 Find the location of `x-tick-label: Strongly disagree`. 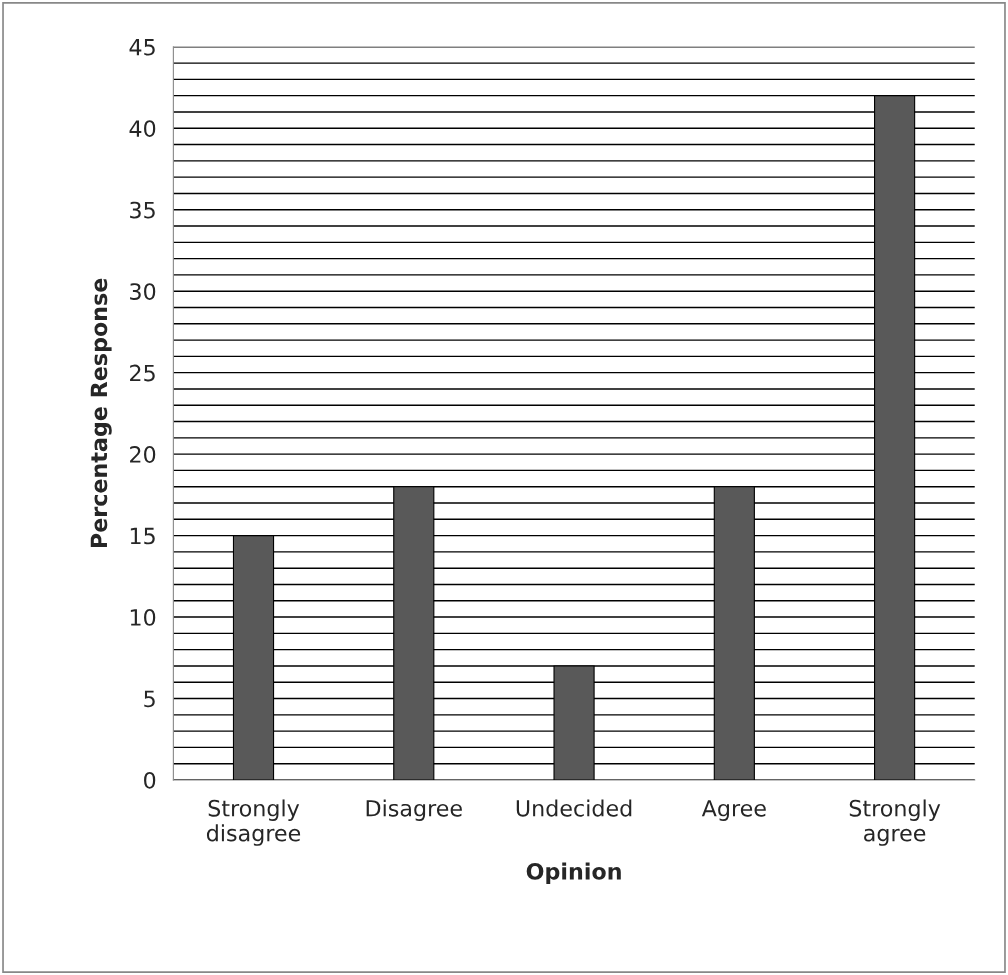

x-tick-label: Strongly disagree is located at coordinates (253, 822).